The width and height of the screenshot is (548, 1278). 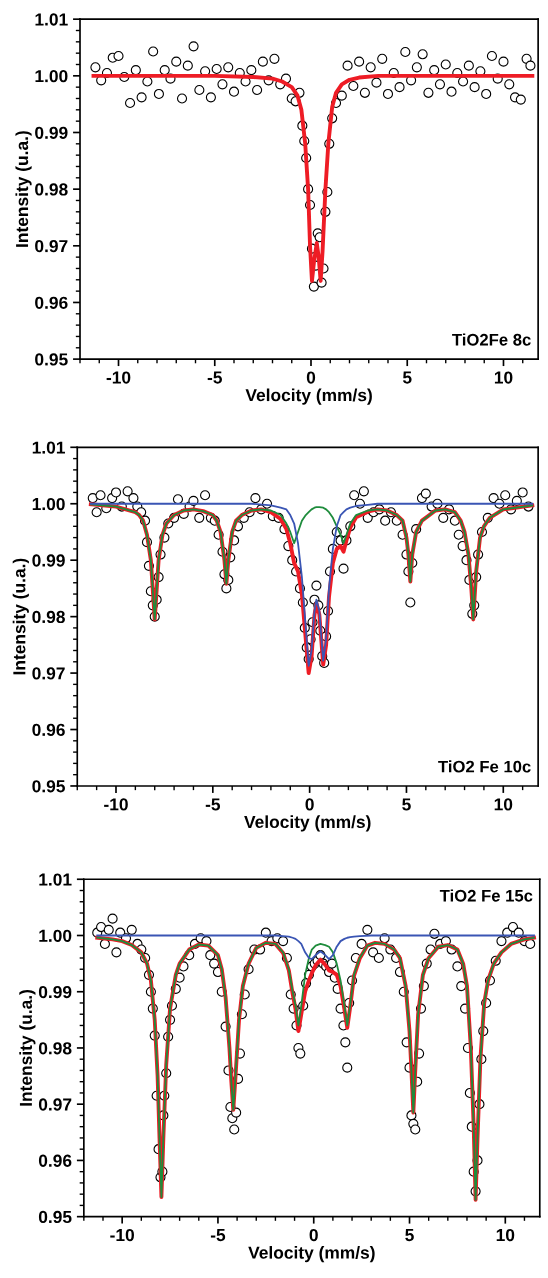 I want to click on annotation: TiO2Fe 8c, so click(x=491, y=339).